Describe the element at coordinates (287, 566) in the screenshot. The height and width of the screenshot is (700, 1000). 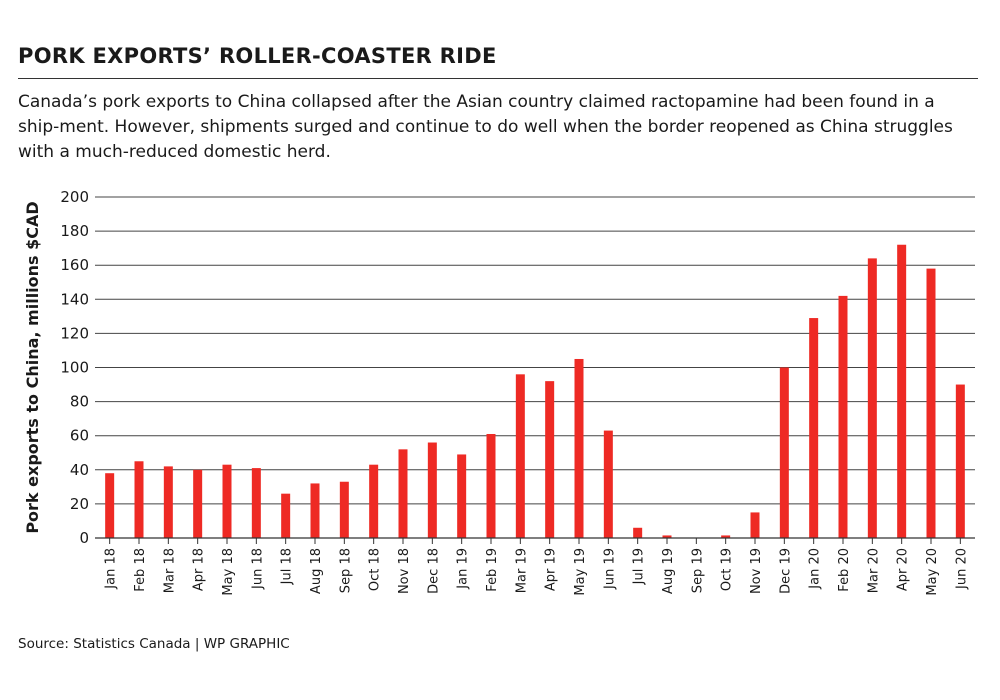
I see `x-tick-label: Jul 18` at that location.